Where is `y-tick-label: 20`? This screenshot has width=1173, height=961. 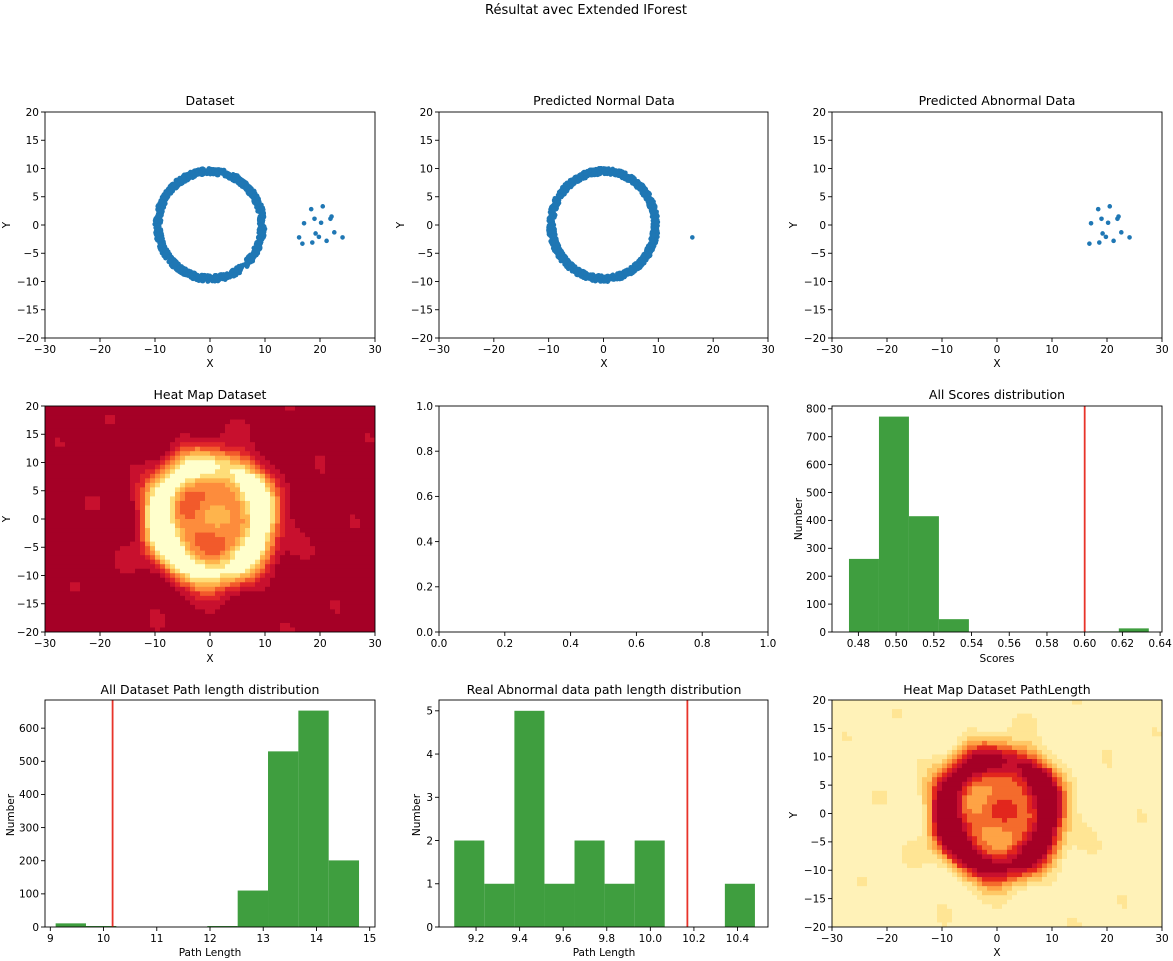
y-tick-label: 20 is located at coordinates (426, 113).